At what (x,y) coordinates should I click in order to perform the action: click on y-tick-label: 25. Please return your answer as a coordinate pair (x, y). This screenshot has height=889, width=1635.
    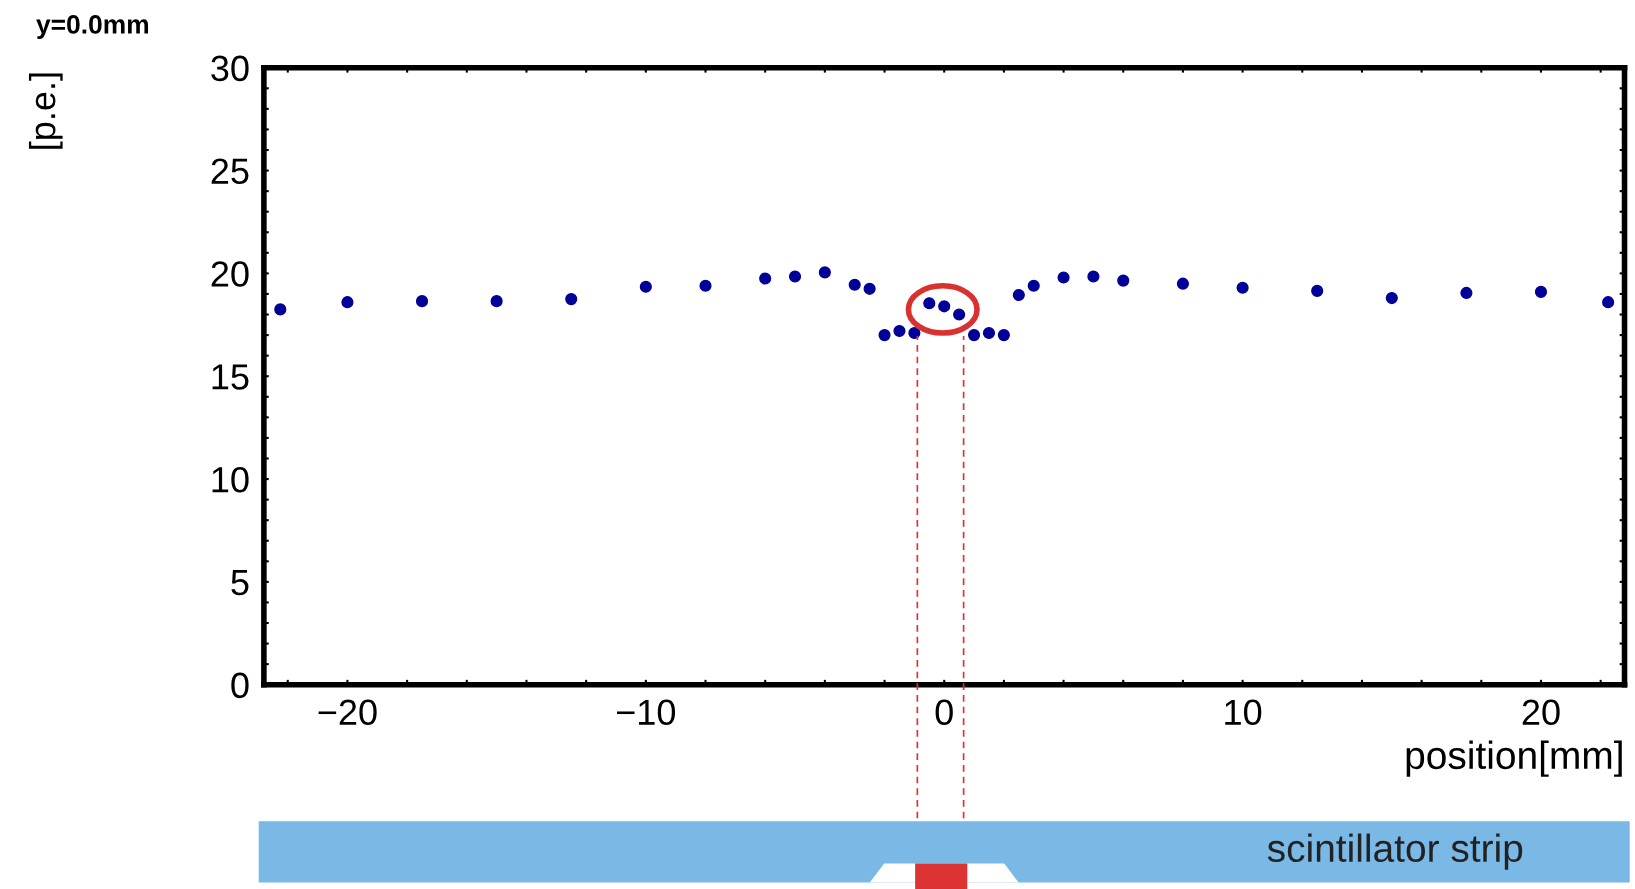
    Looking at the image, I should click on (230, 171).